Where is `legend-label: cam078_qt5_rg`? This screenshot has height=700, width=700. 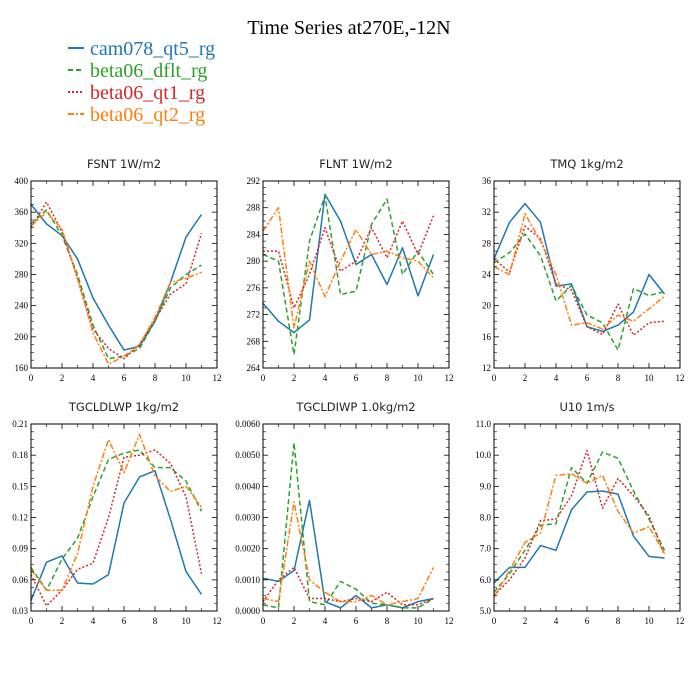 legend-label: cam078_qt5_rg is located at coordinates (152, 49).